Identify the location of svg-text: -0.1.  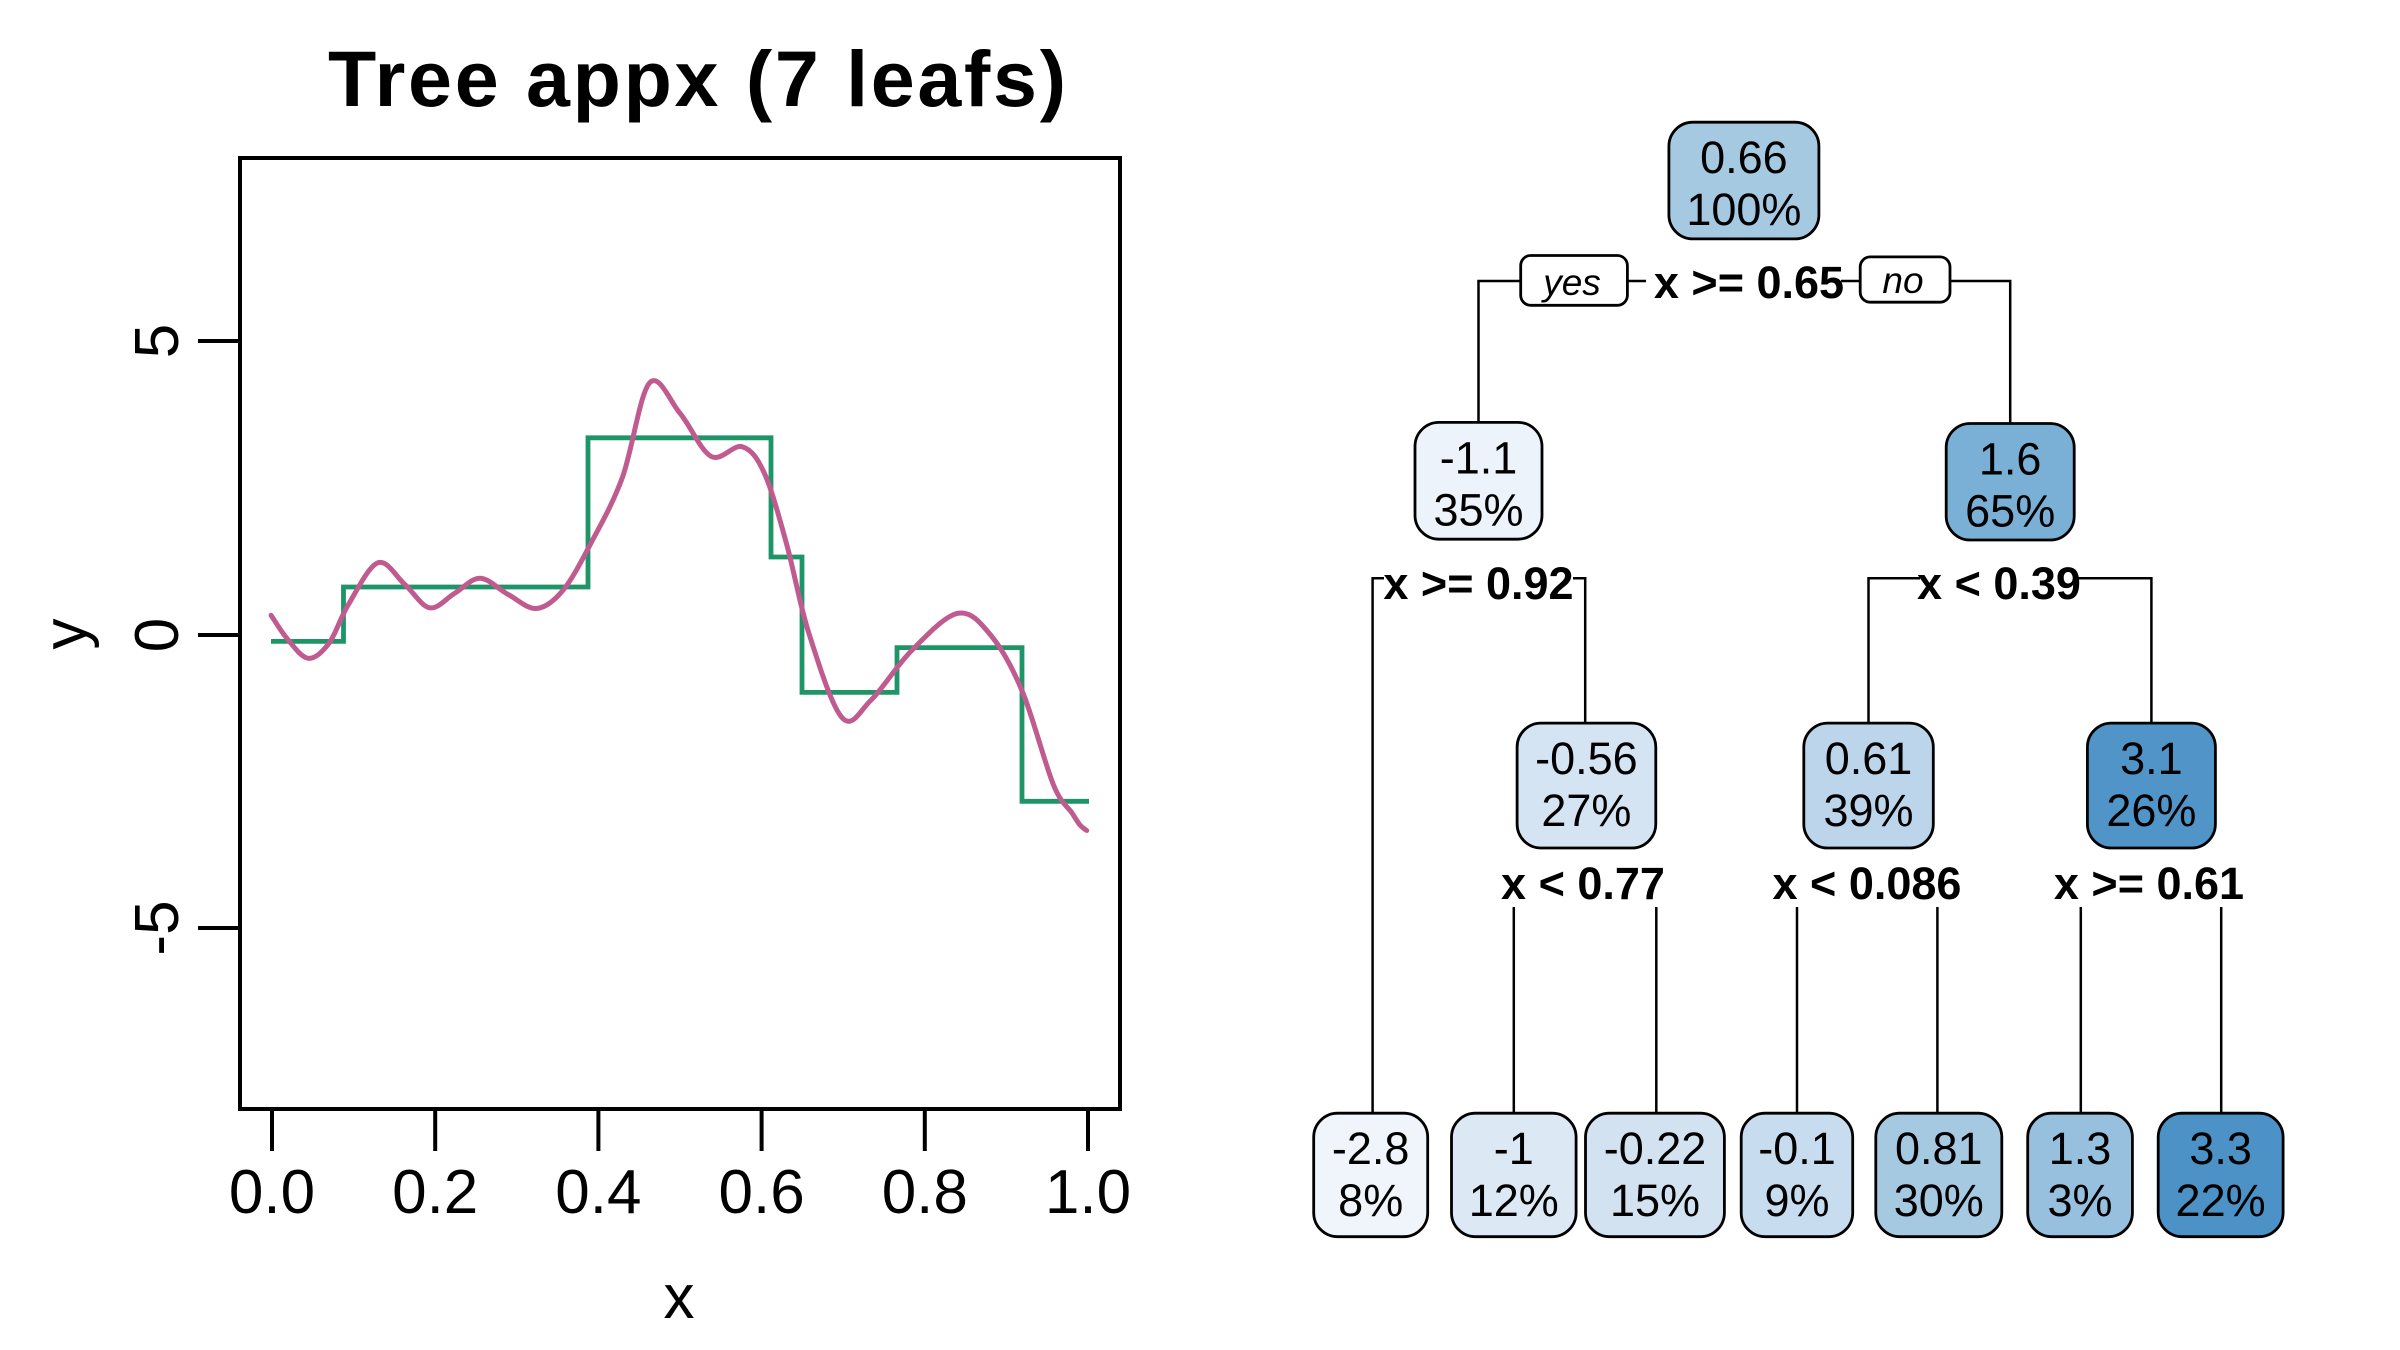
(1797, 1148).